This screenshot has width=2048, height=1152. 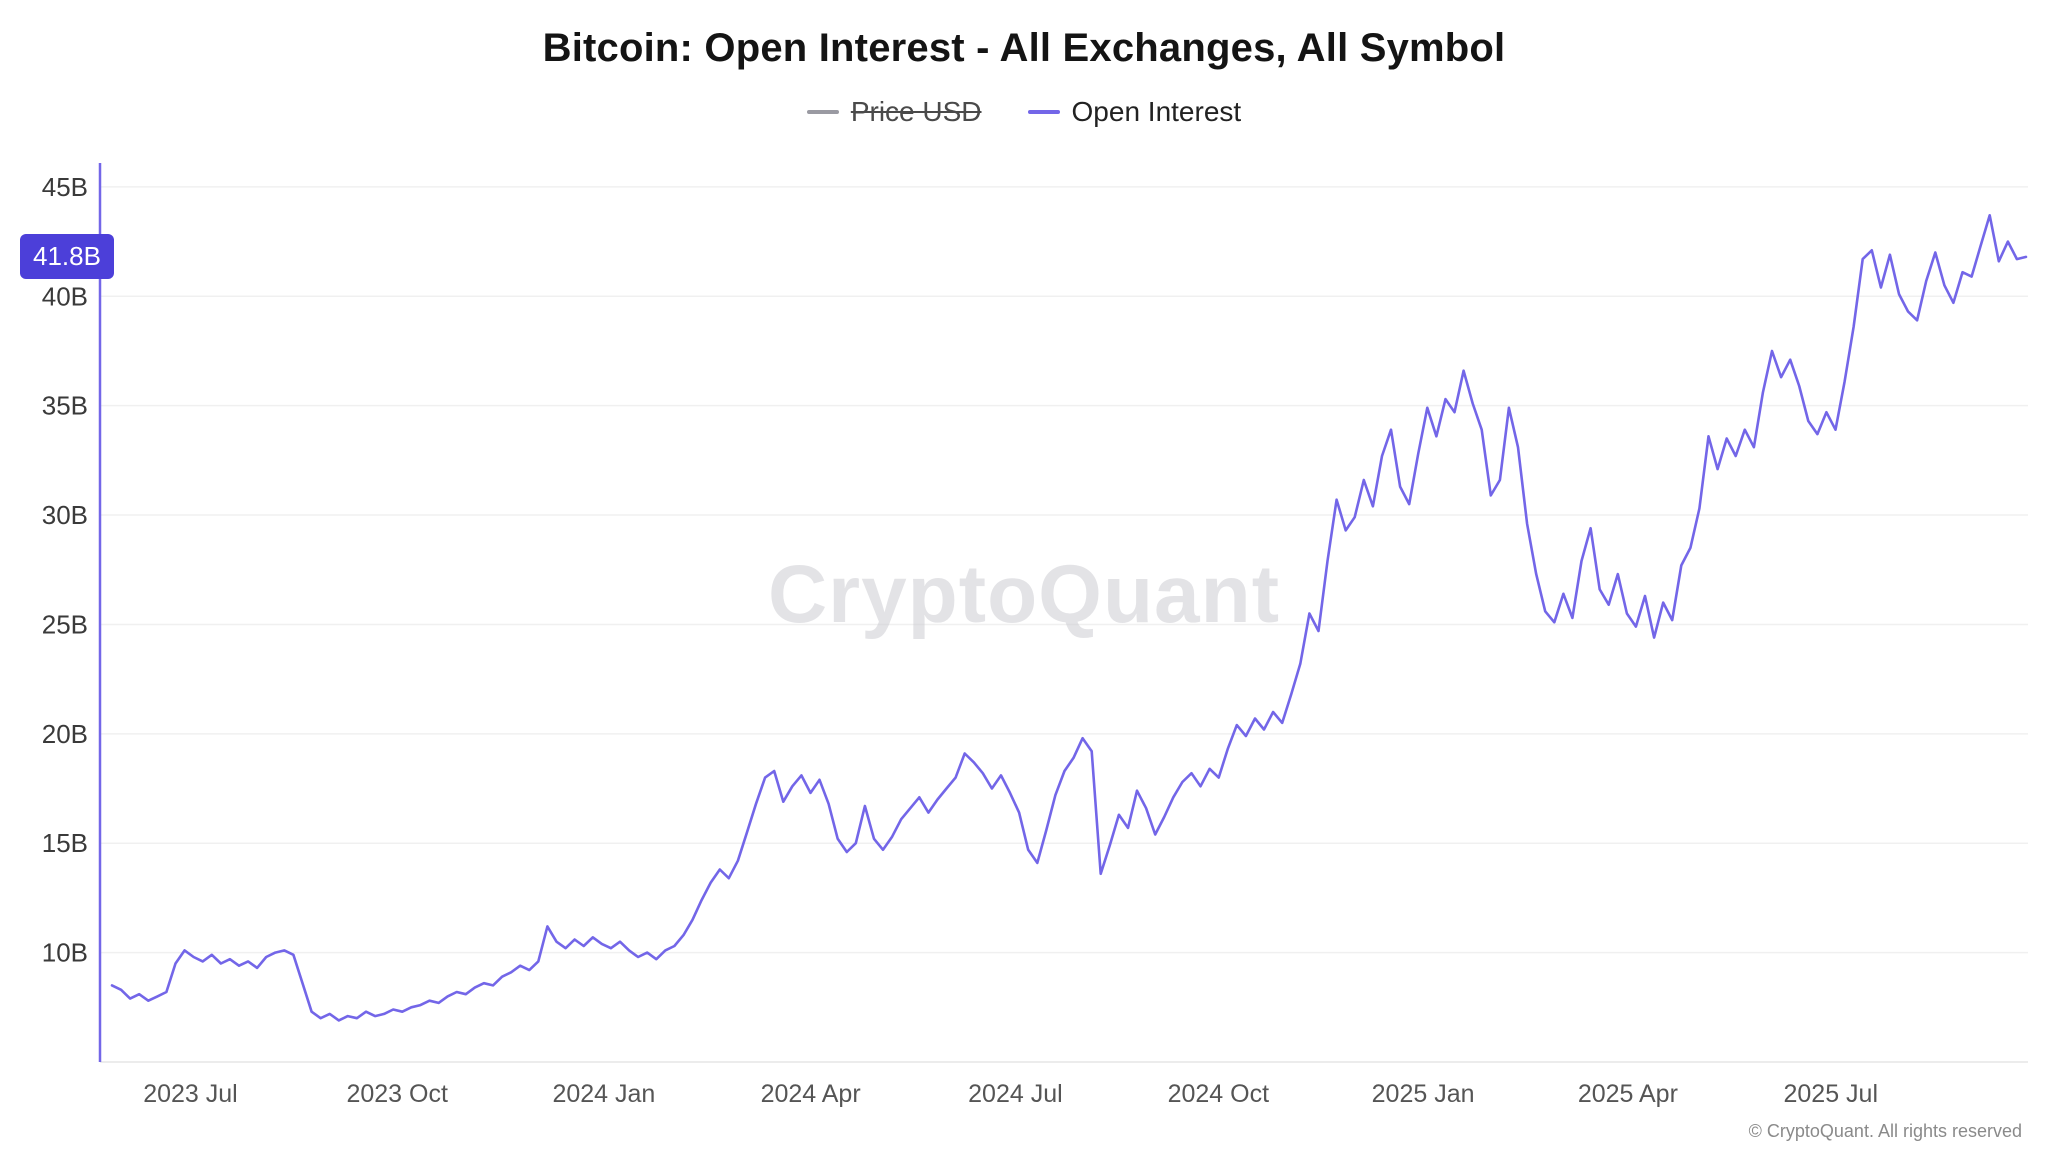 What do you see at coordinates (65, 734) in the screenshot?
I see `y-axis-label: 20B` at bounding box center [65, 734].